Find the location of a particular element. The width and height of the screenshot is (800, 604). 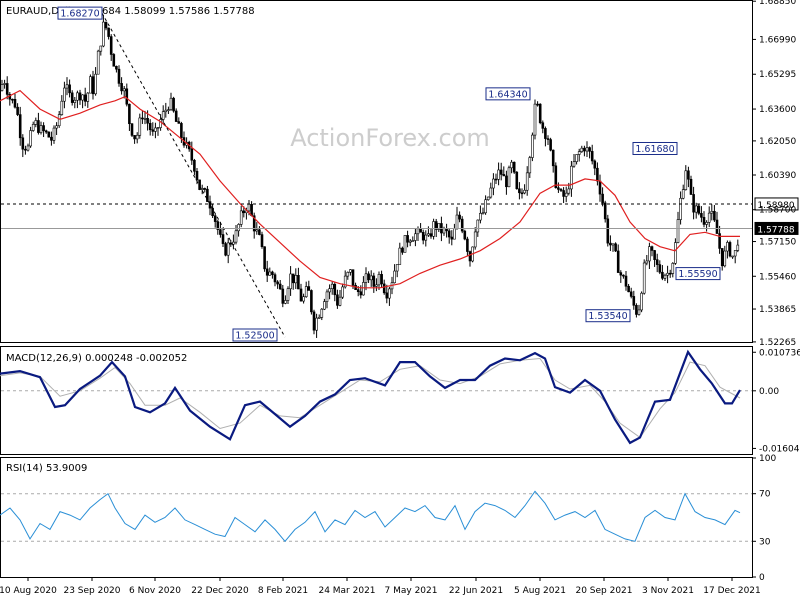

x-axis-label: 3 Nov 2021 is located at coordinates (668, 591).